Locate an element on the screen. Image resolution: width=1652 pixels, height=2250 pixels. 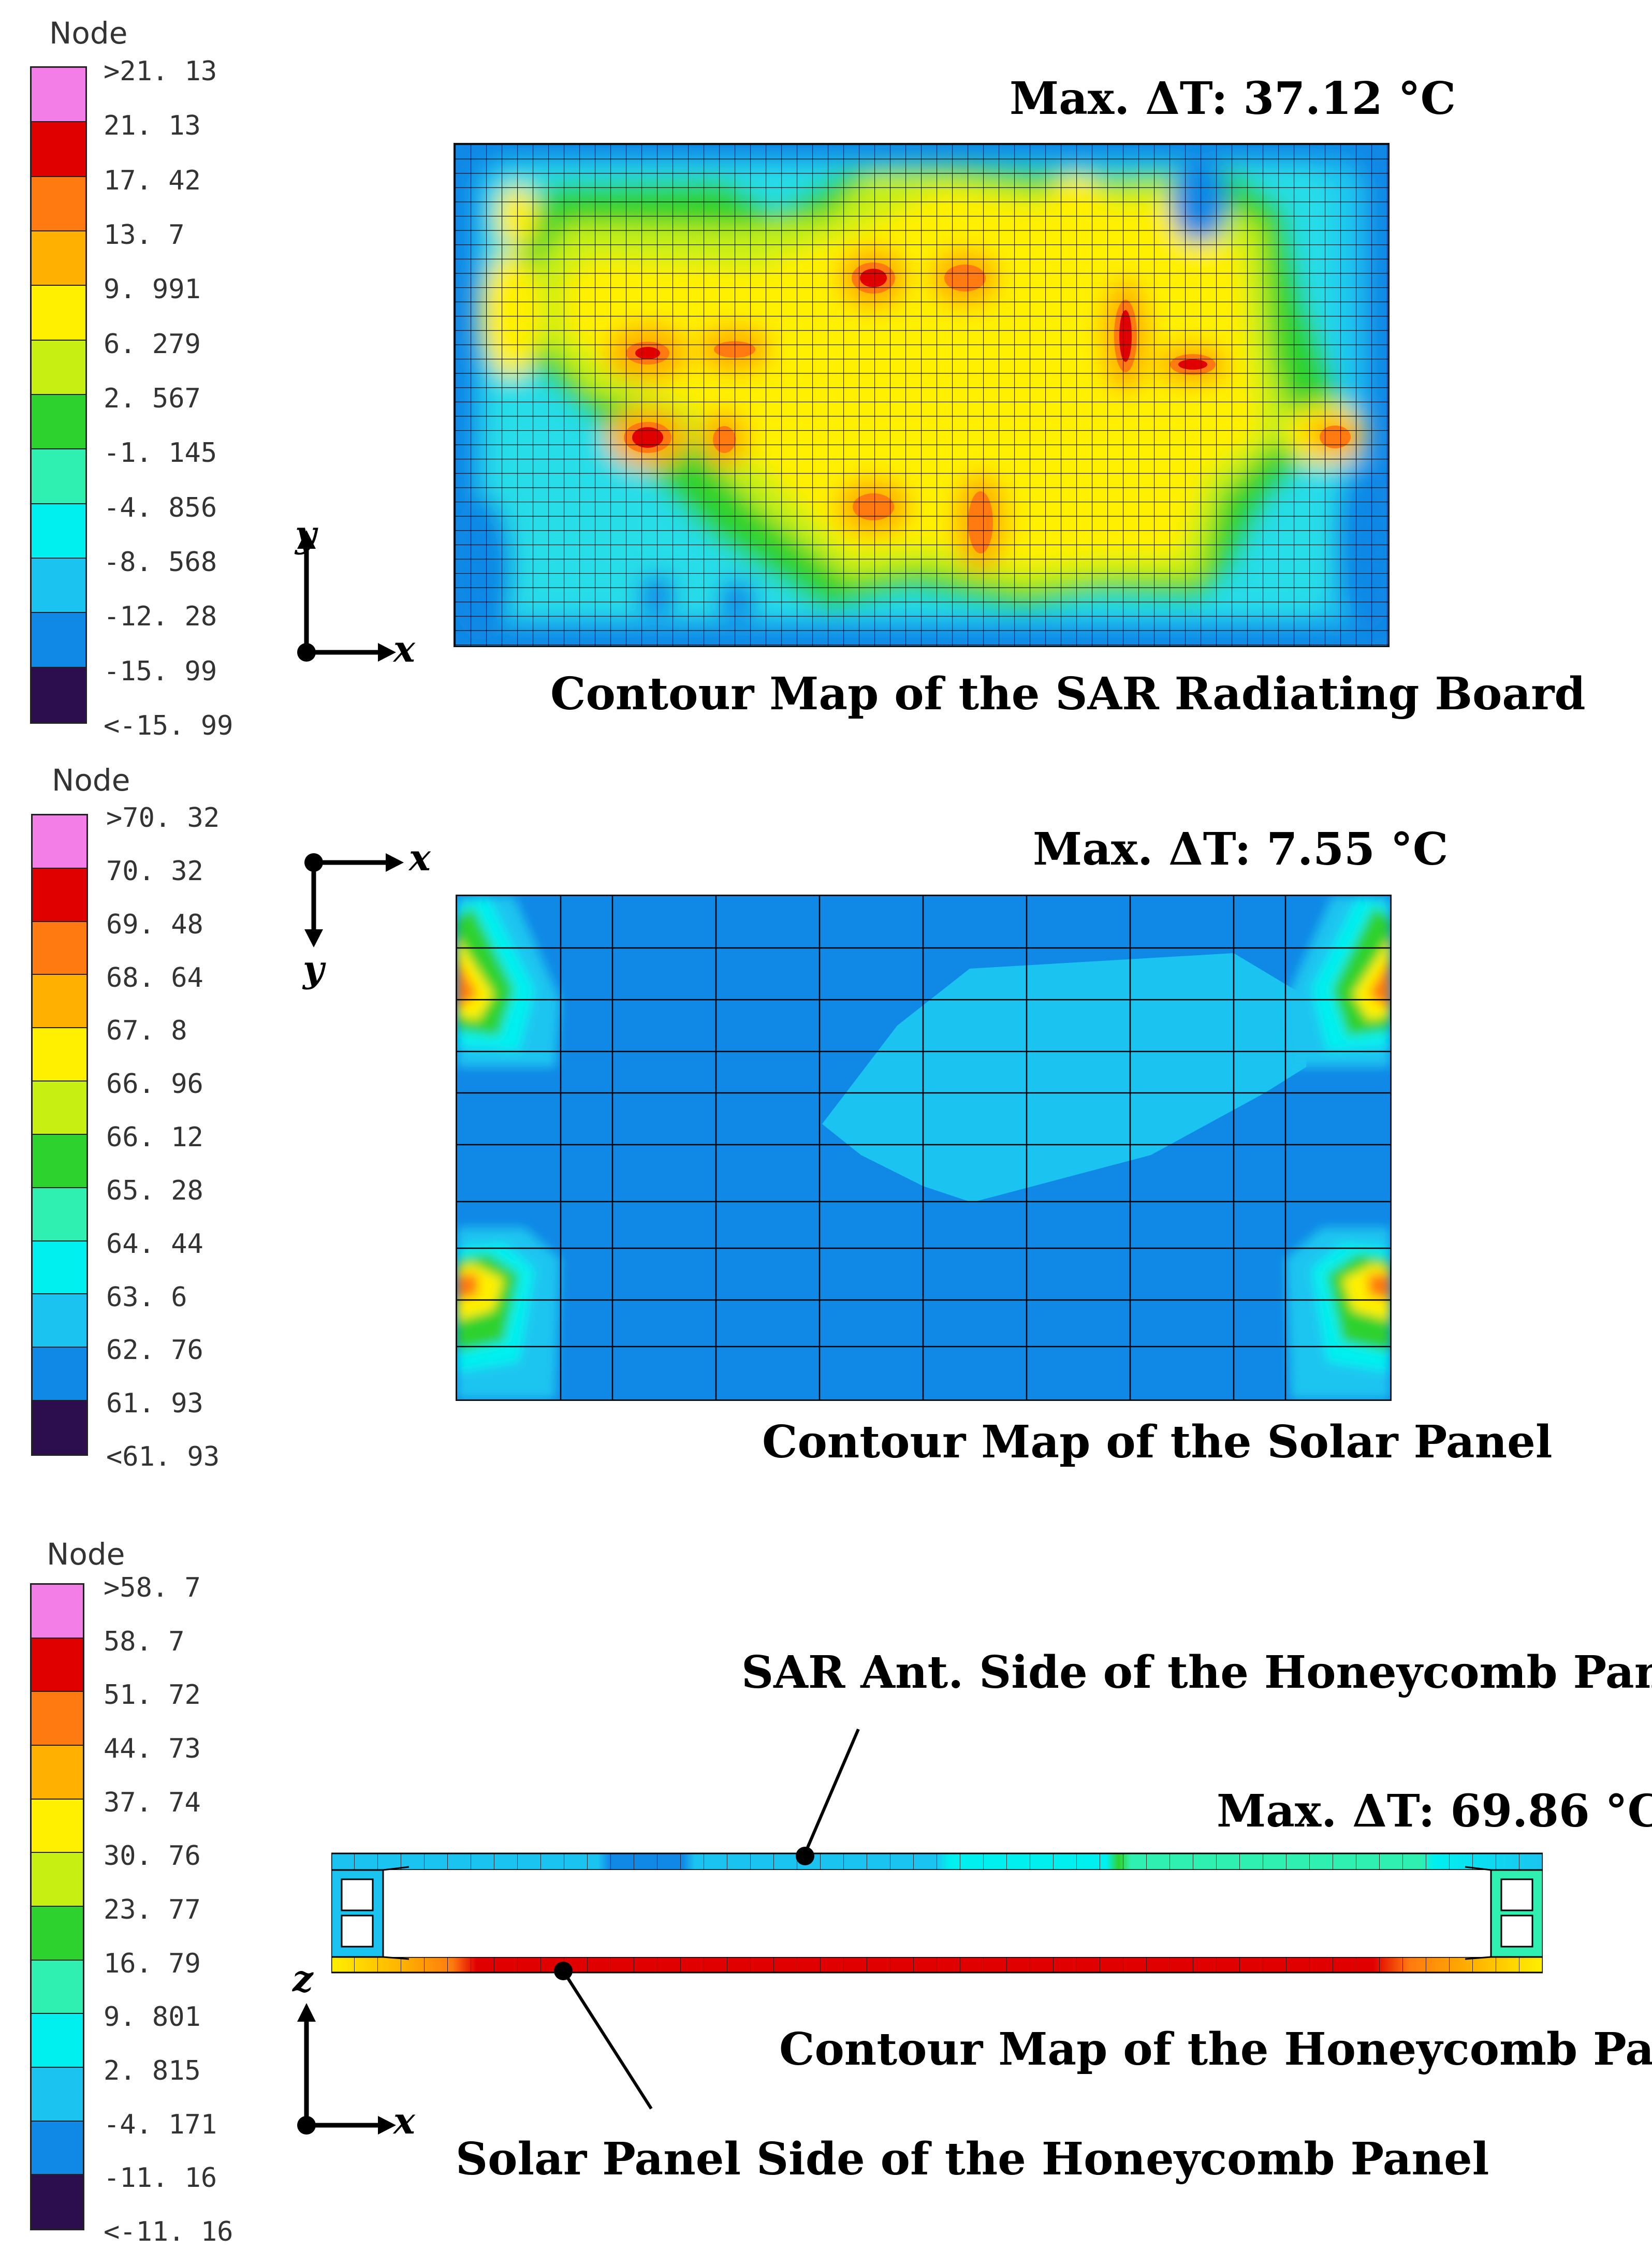
caption-solar-side: Solar Panel Side of the Honeycomb Panel is located at coordinates (972, 2159).